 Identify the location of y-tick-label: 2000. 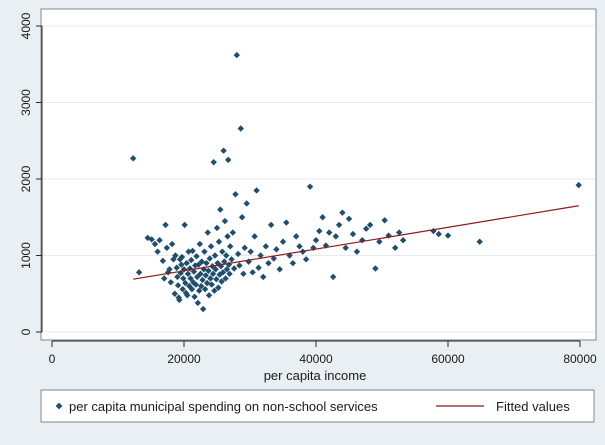
(26, 178).